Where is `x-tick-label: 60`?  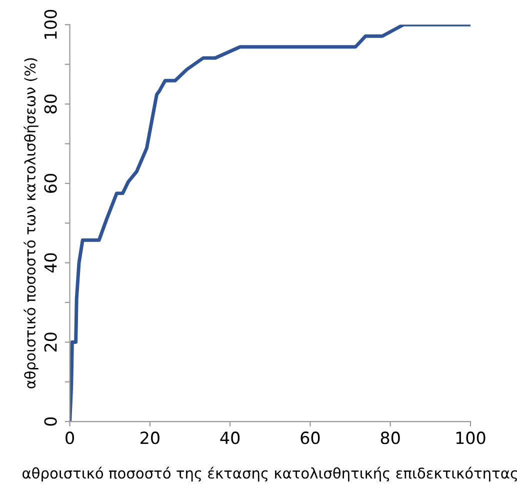
x-tick-label: 60 is located at coordinates (310, 438).